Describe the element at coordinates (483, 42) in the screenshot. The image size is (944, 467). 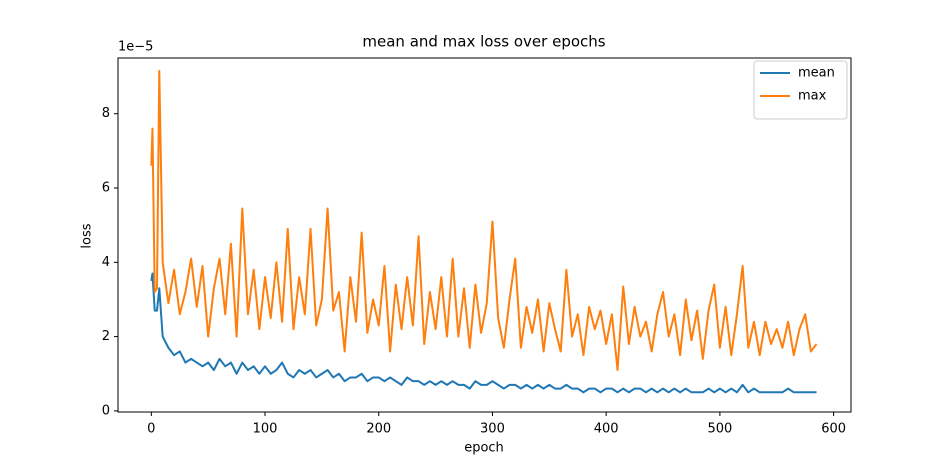
I see `chart-title: mean and max loss over epochs` at that location.